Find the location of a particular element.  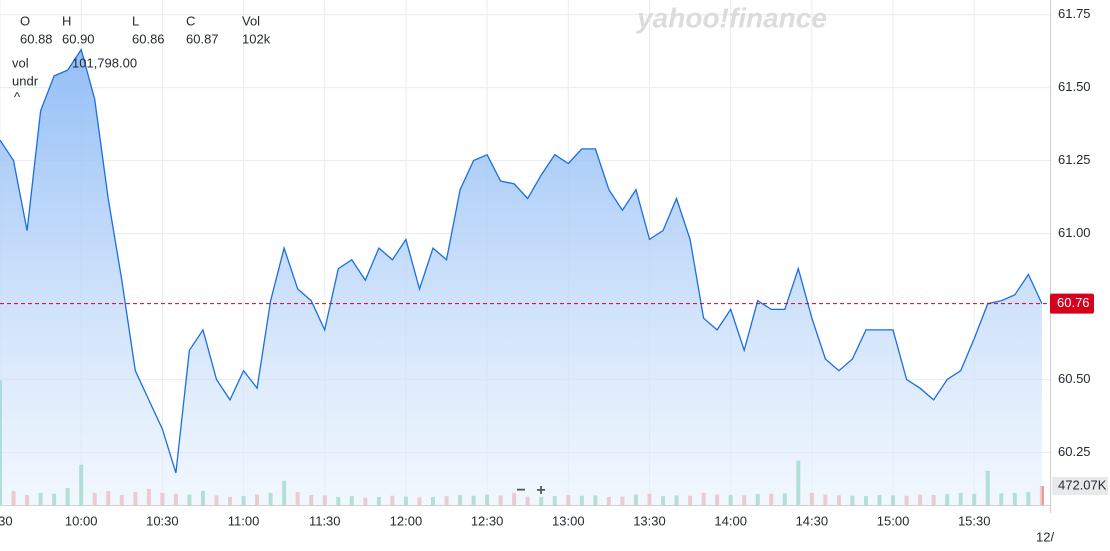

header-value: 102k is located at coordinates (256, 38).